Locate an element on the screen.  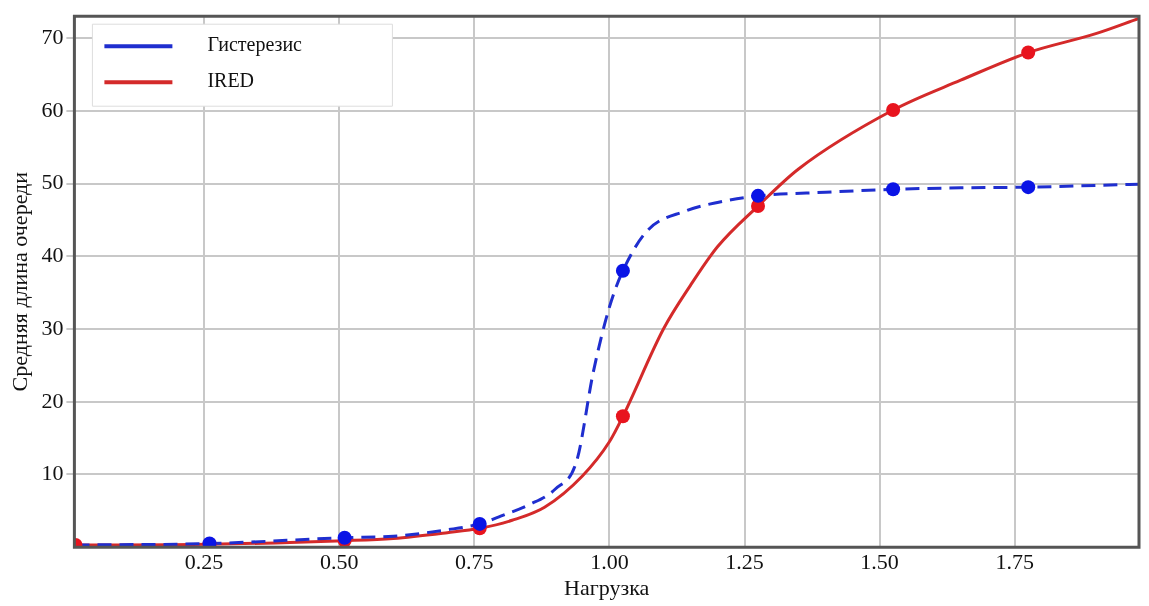
legend-label: IRED is located at coordinates (231, 80).